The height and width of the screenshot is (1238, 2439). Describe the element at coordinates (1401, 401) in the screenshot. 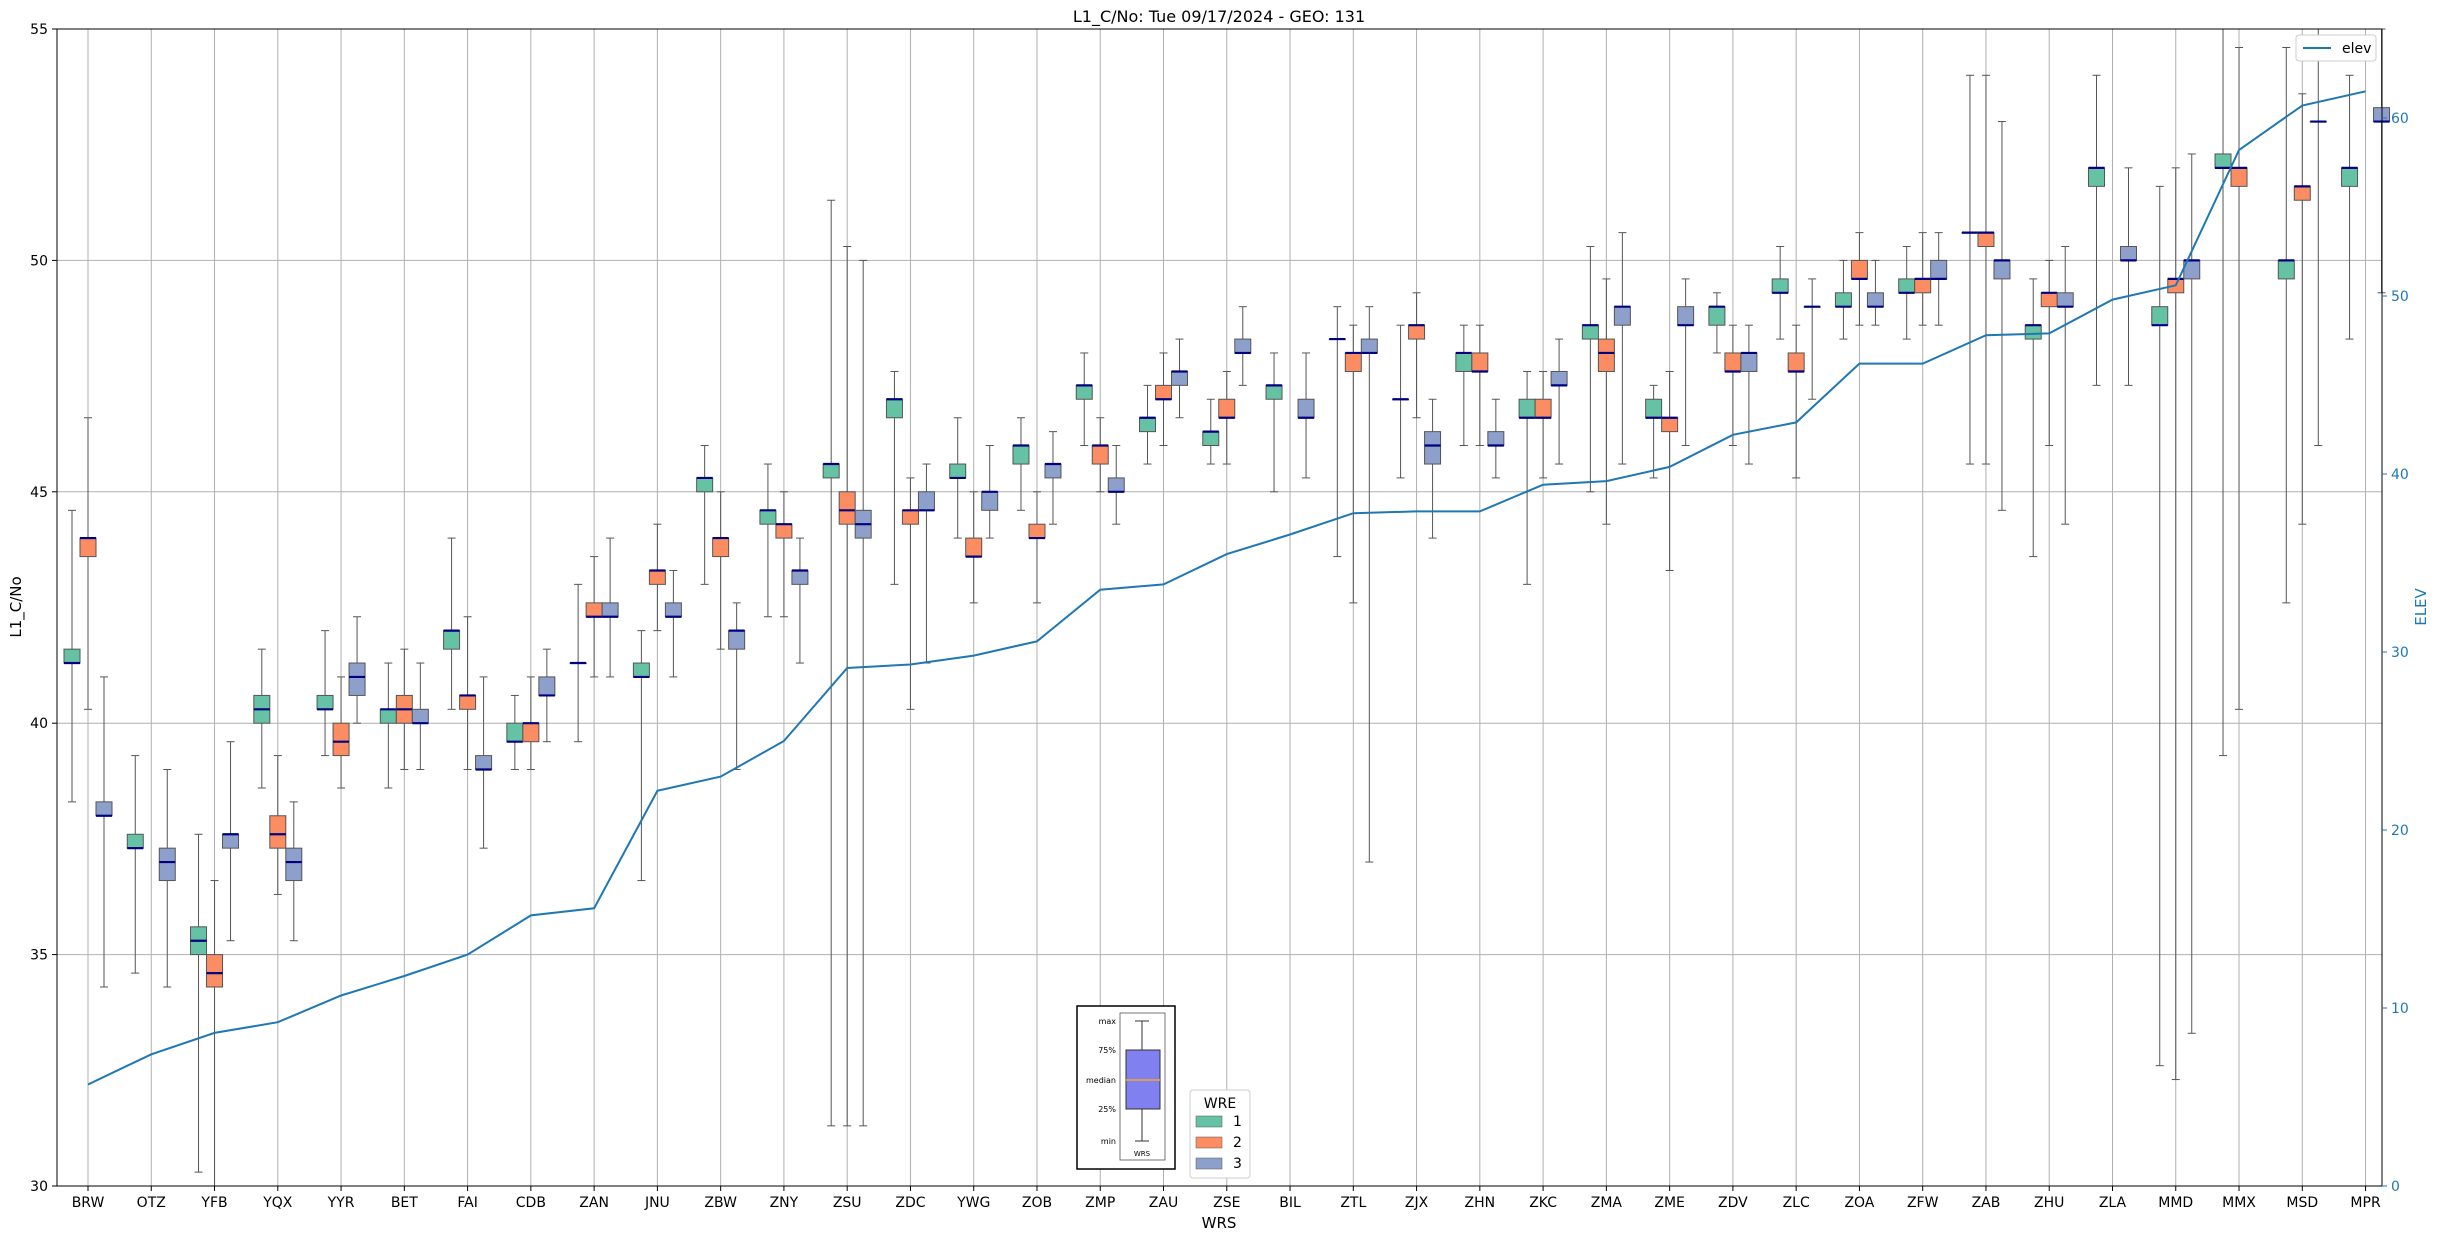

I see `box-1-zjx` at that location.